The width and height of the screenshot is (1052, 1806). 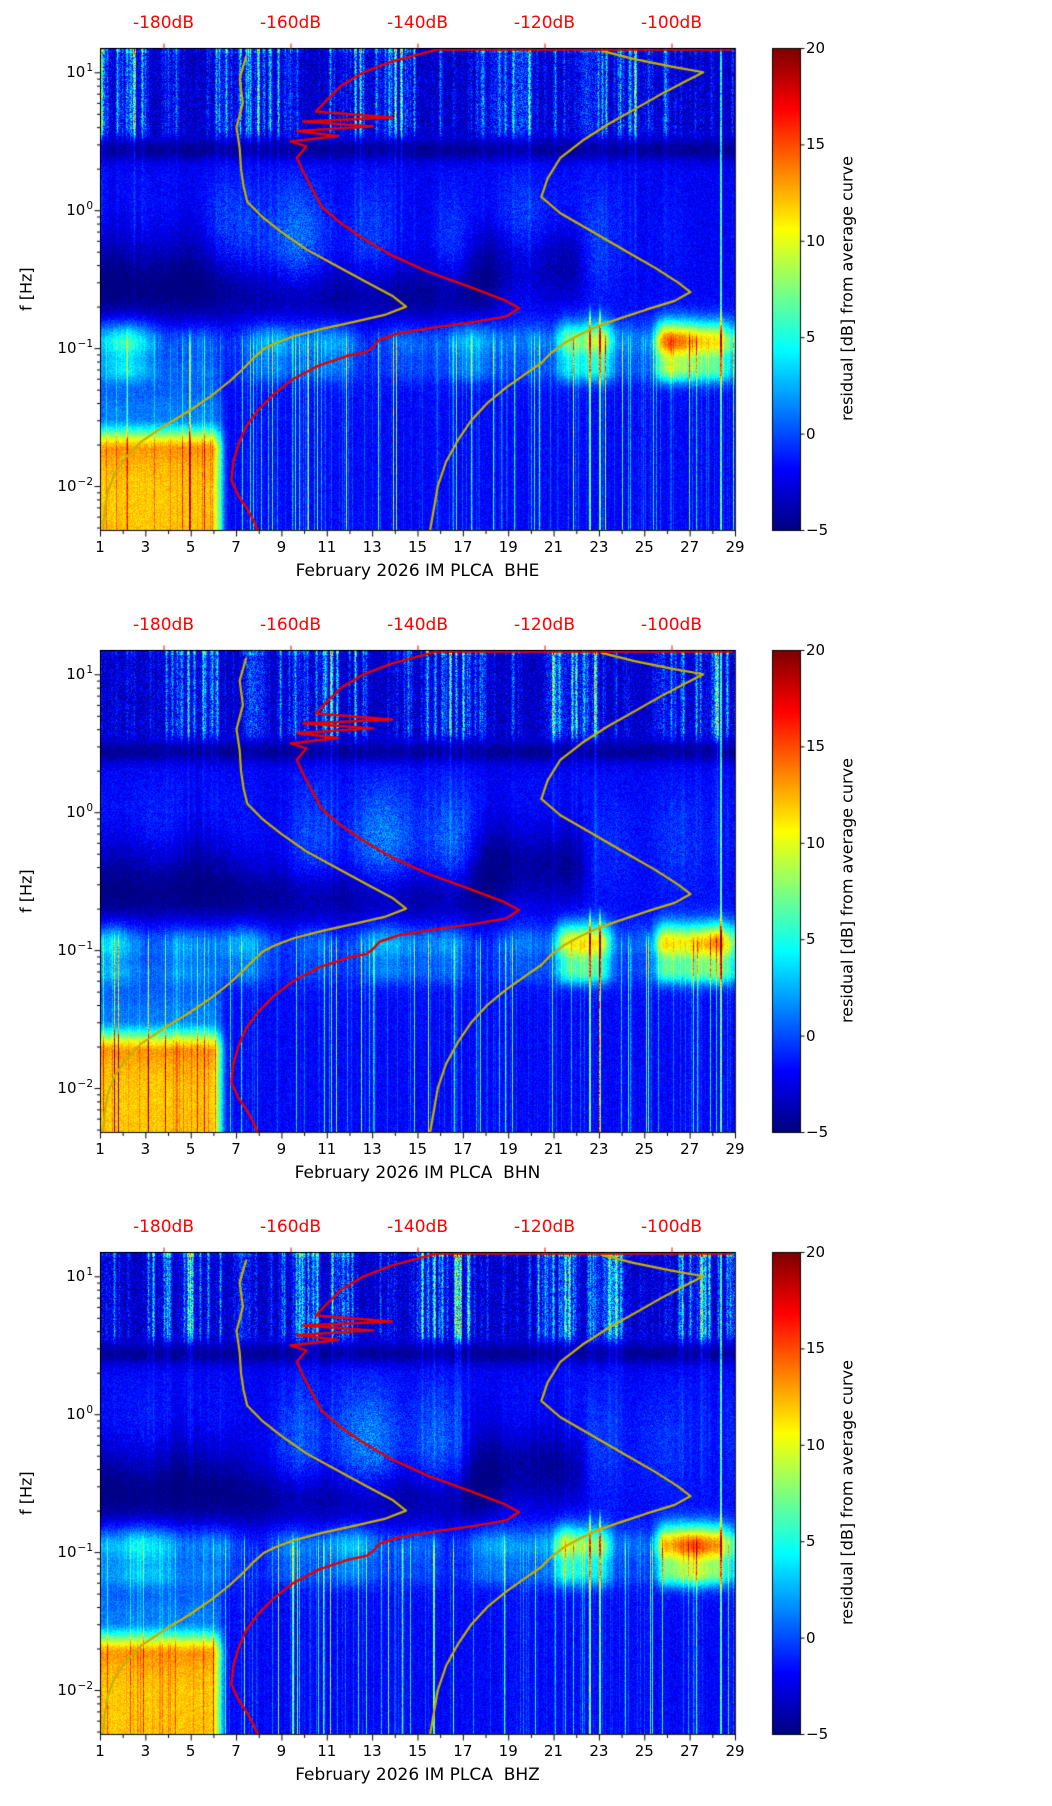 I want to click on x-tick-label: 9, so click(x=281, y=1149).